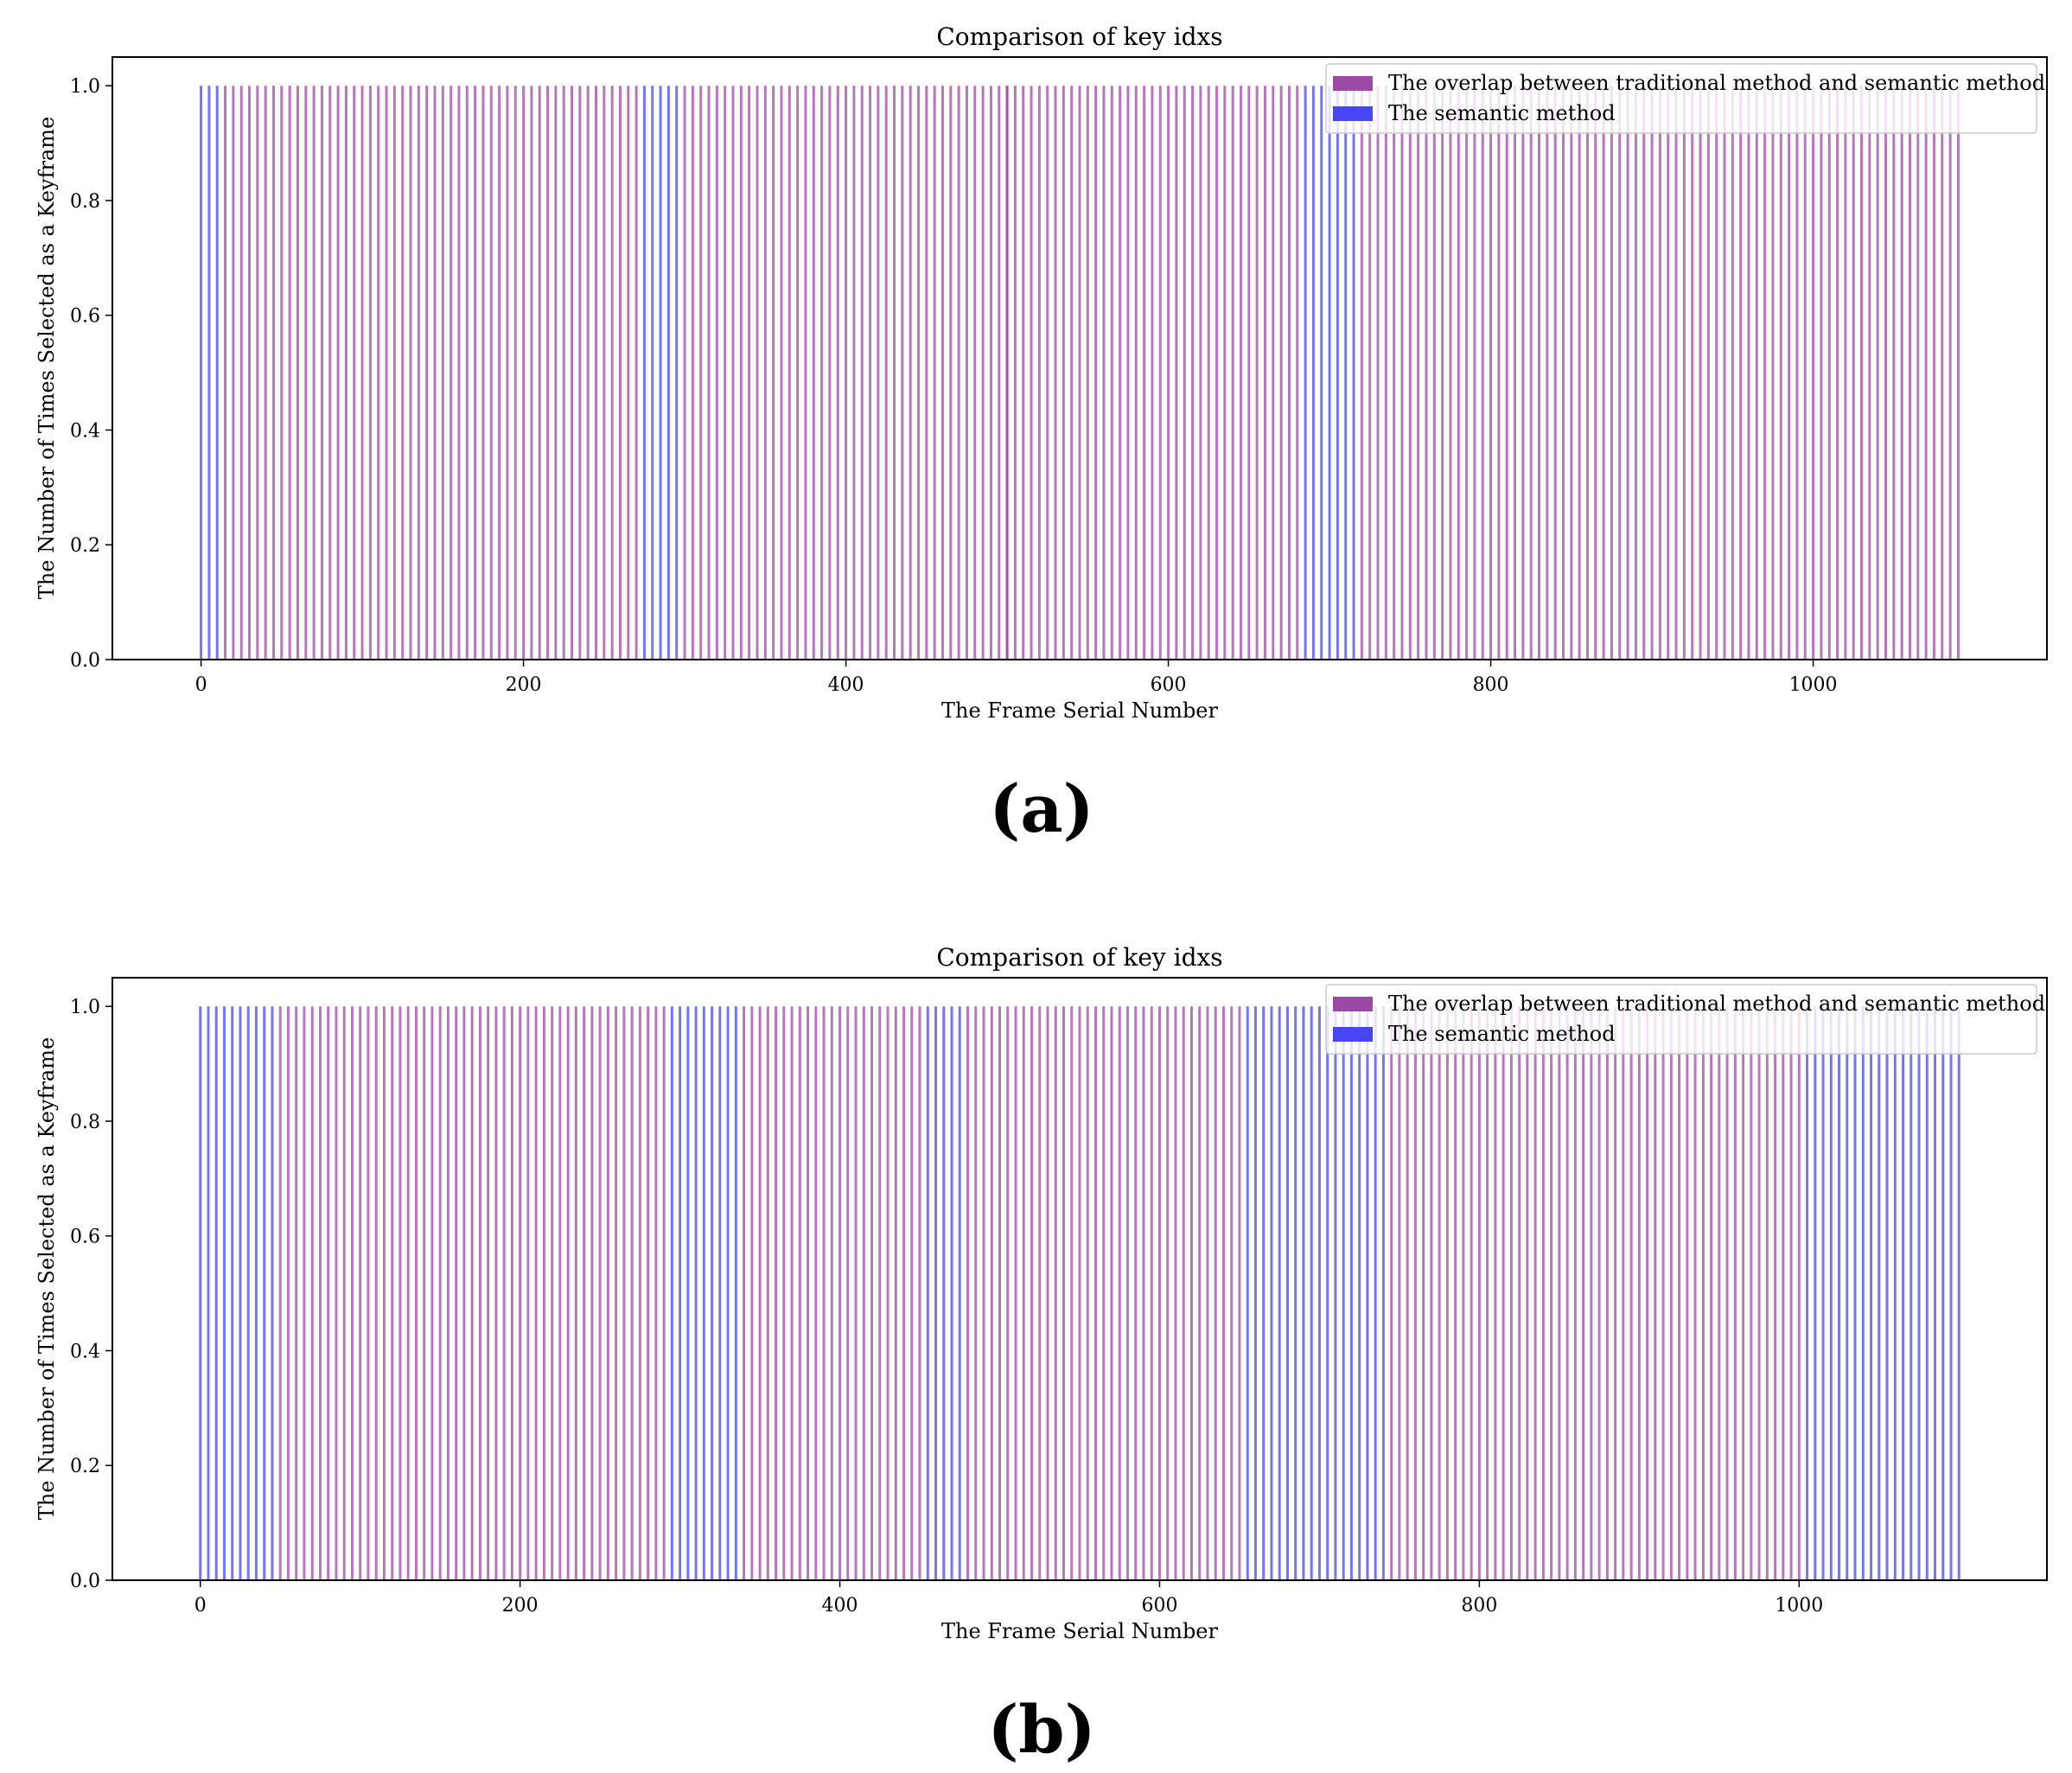 The height and width of the screenshot is (1773, 2072). I want to click on chart-b-xlabel: The Frame Serial Number, so click(1080, 1631).